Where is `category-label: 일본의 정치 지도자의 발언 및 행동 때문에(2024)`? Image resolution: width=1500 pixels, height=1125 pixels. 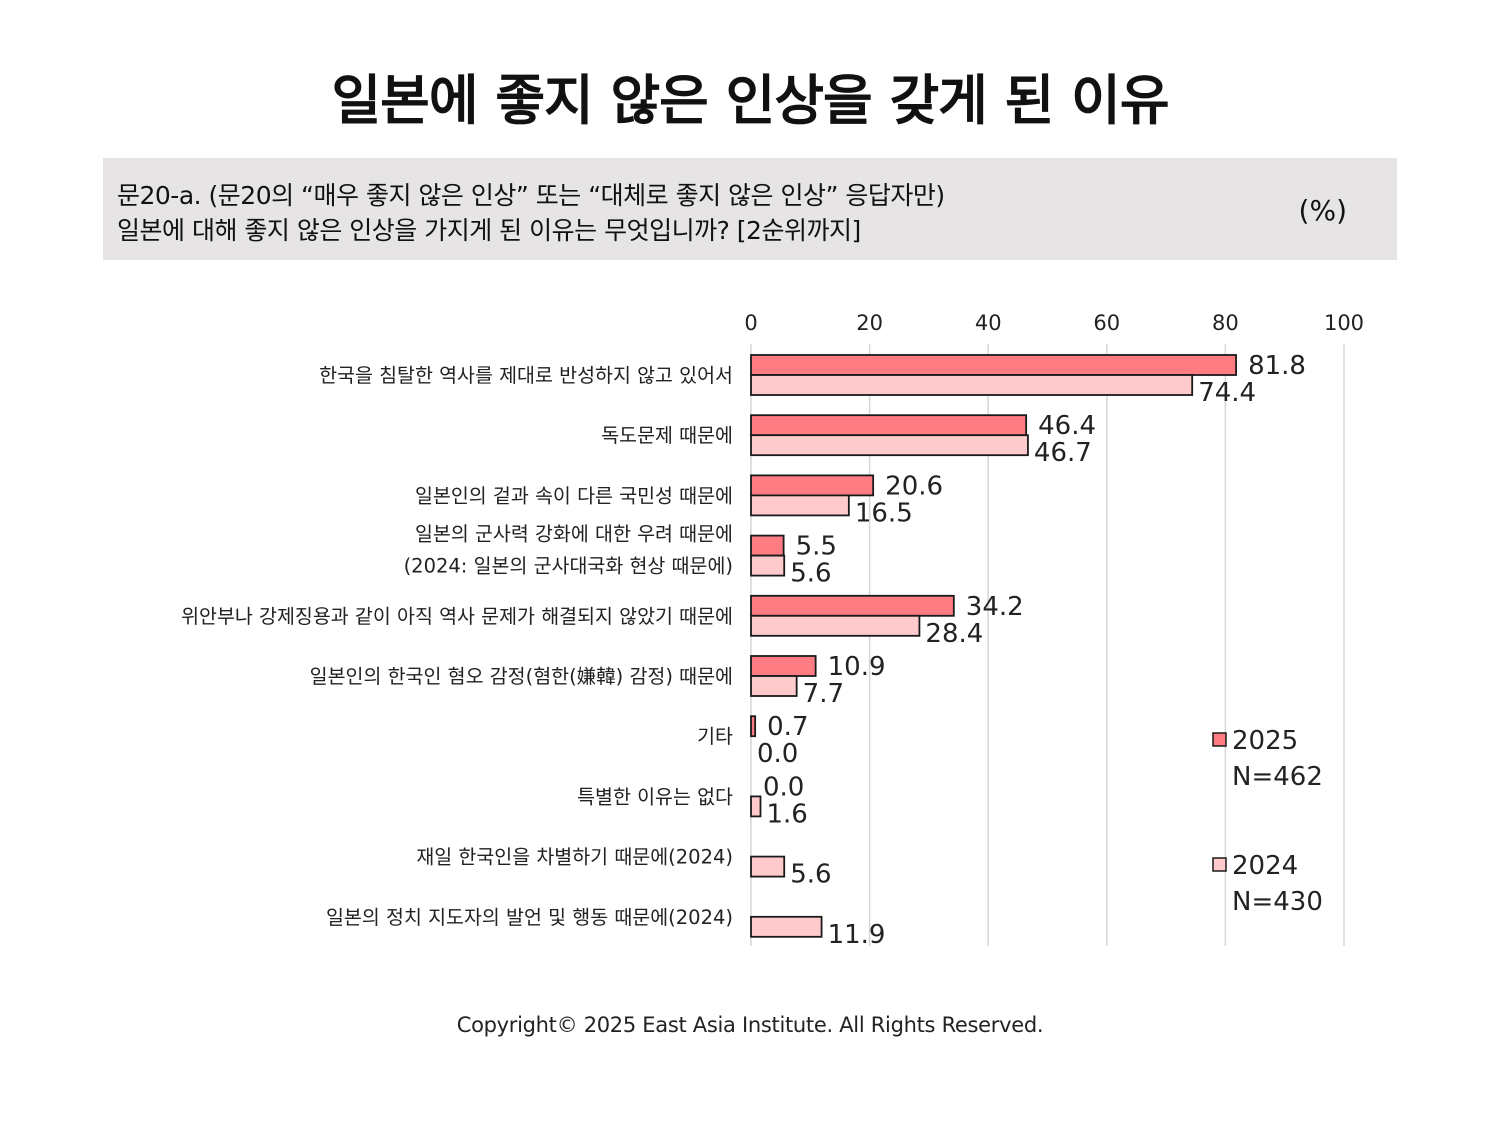
category-label: 일본의 정치 지도자의 발언 및 행동 때문에(2024) is located at coordinates (529, 917).